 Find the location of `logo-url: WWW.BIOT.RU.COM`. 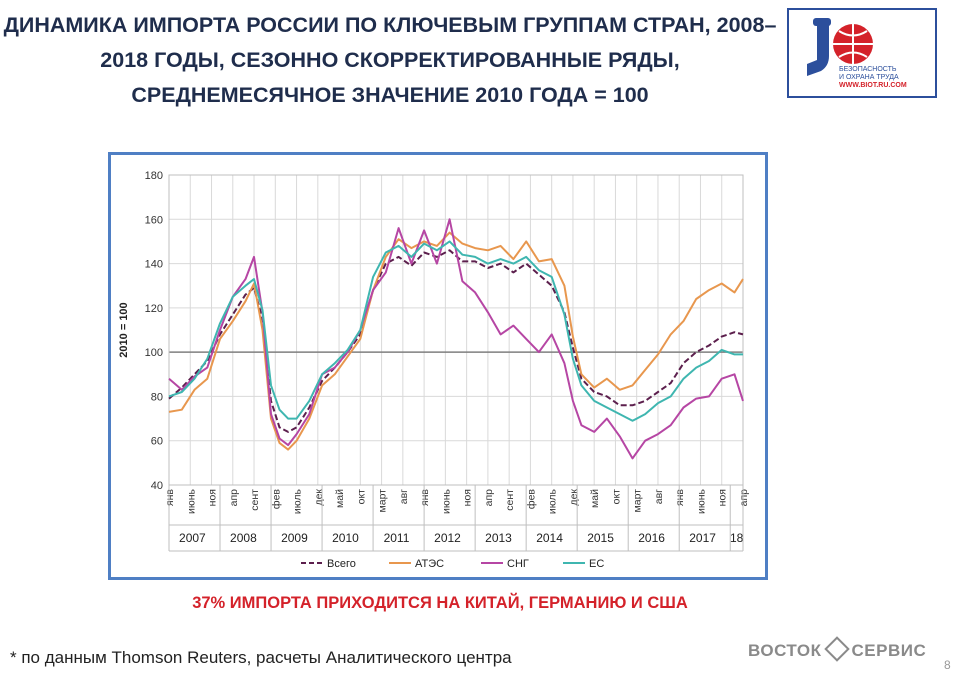

logo-url: WWW.BIOT.RU.COM is located at coordinates (873, 85).